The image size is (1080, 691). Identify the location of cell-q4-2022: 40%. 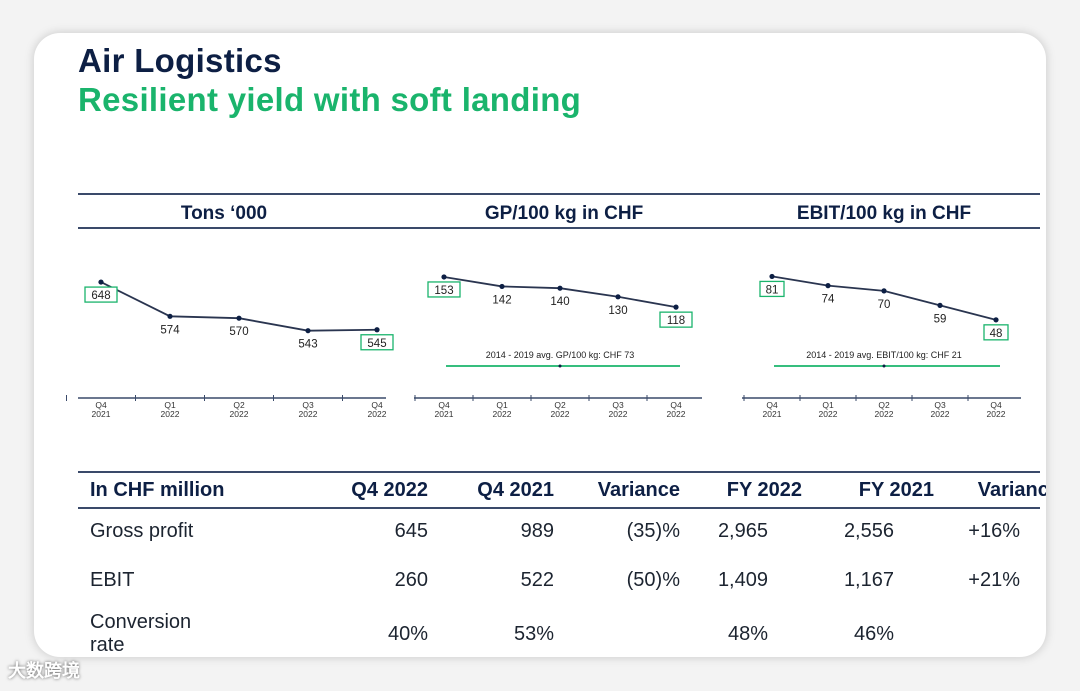
(407, 634).